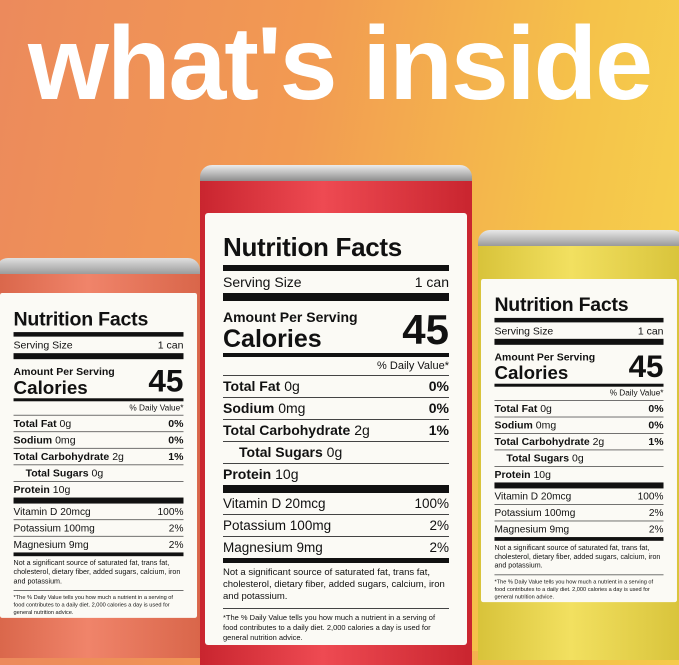 The image size is (679, 665). I want to click on vitamin-row: Magnesium 9mg 2%, so click(579, 528).